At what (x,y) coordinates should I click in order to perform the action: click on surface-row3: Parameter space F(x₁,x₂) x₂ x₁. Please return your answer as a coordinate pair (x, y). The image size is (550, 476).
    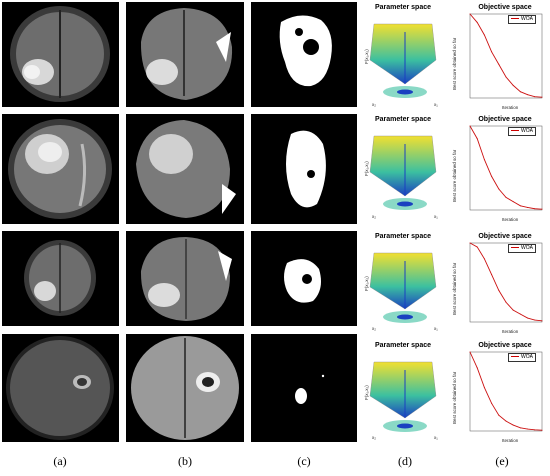
    Looking at the image, I should click on (403, 283).